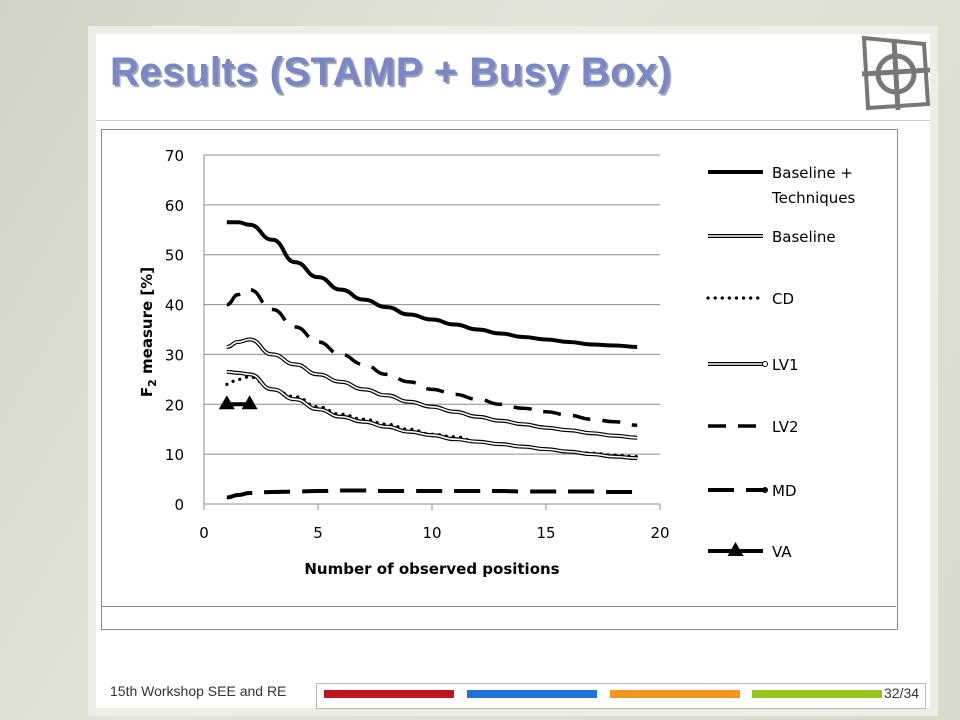 This screenshot has height=720, width=960. Describe the element at coordinates (174, 355) in the screenshot. I see `y-tick-label: 30` at that location.